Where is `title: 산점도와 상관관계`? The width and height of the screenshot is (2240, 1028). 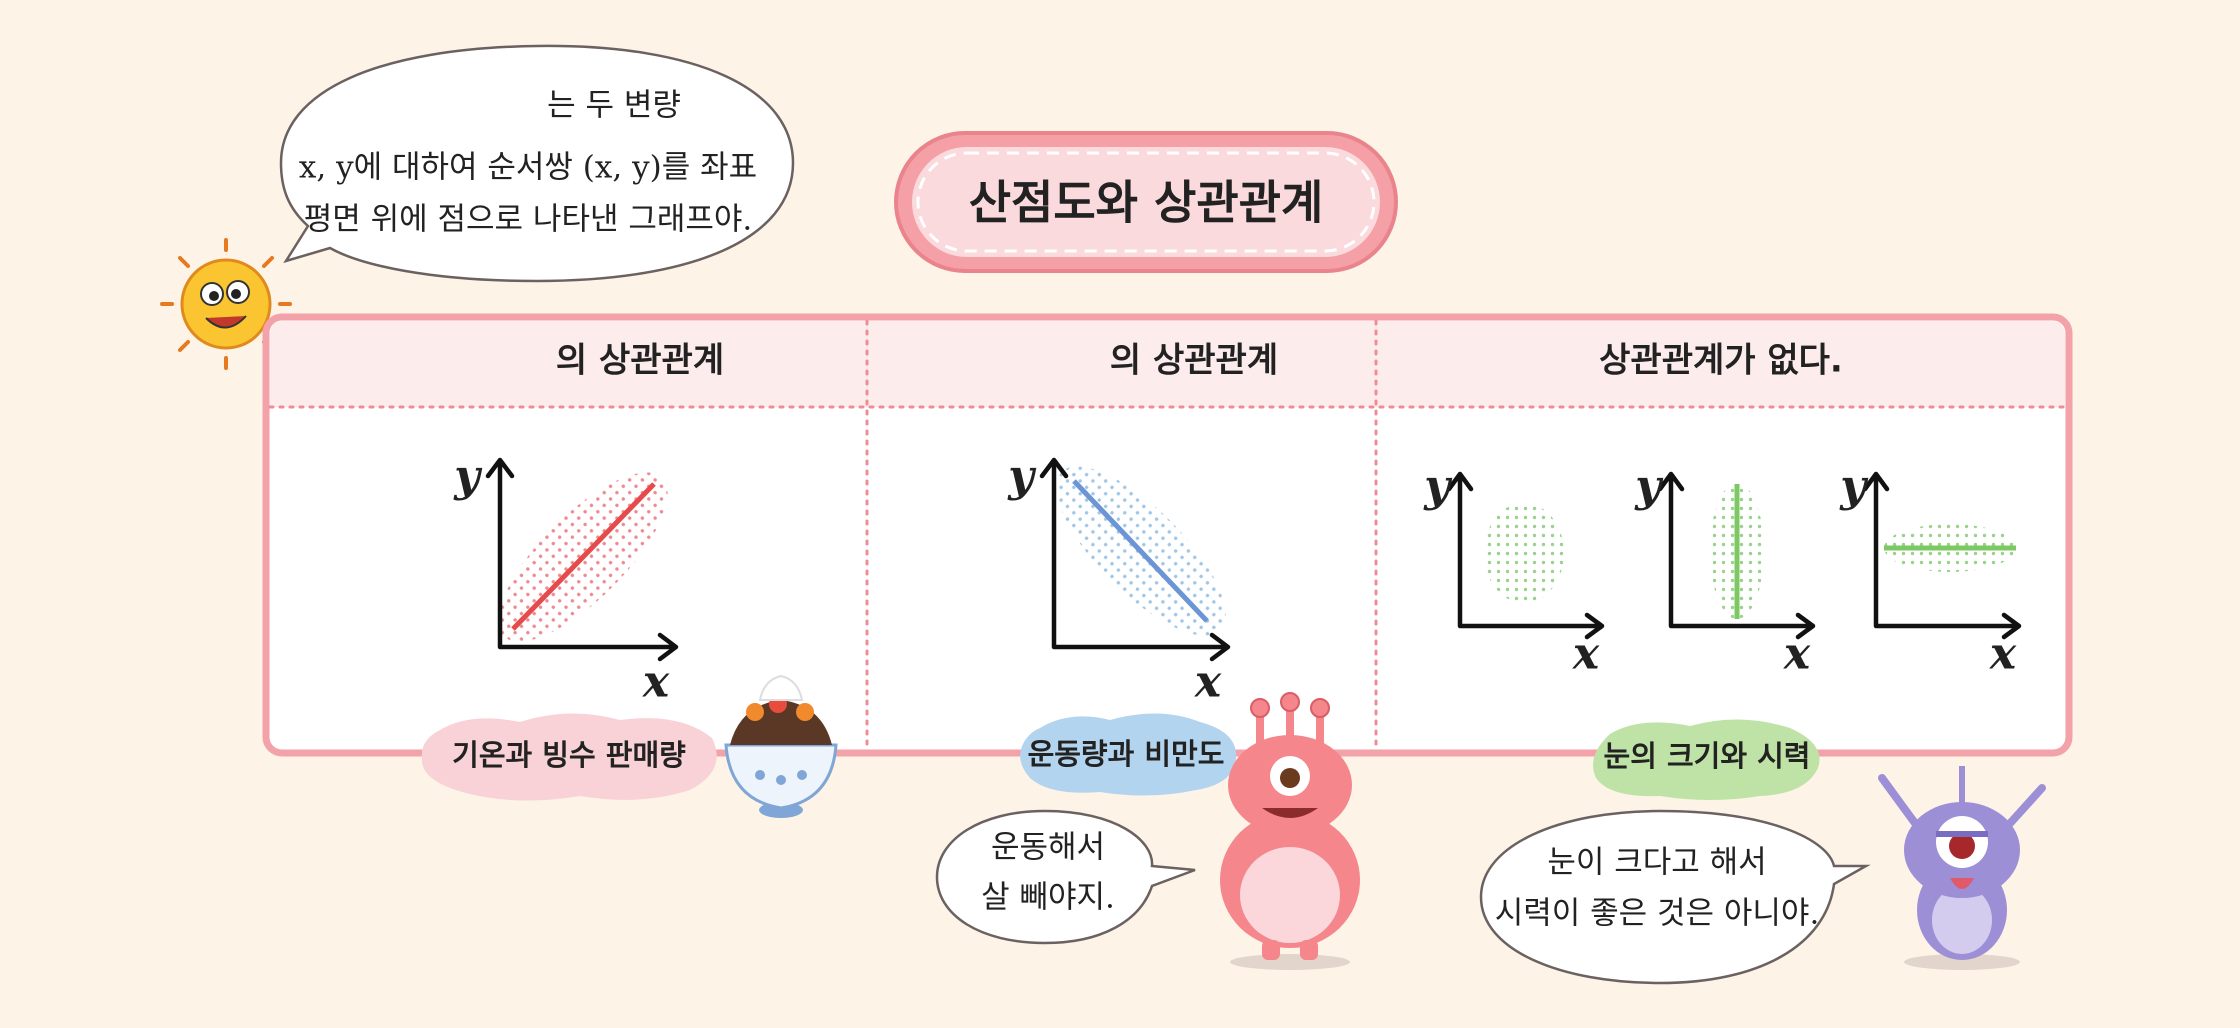 title: 산점도와 상관관계 is located at coordinates (1146, 203).